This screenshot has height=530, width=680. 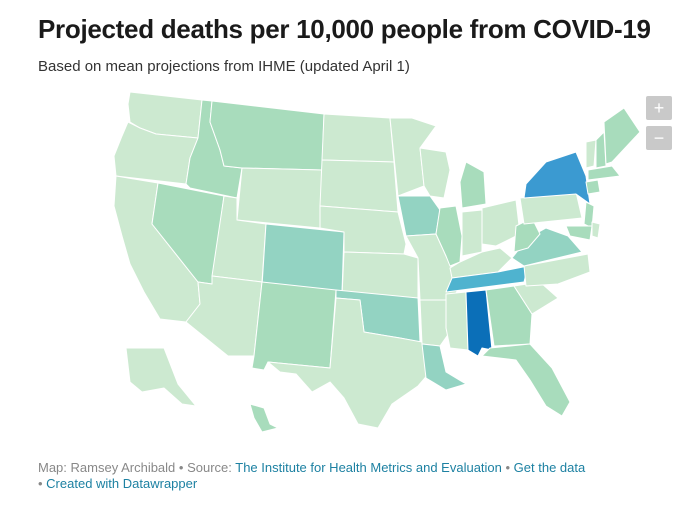 What do you see at coordinates (509, 316) in the screenshot?
I see `state-ga` at bounding box center [509, 316].